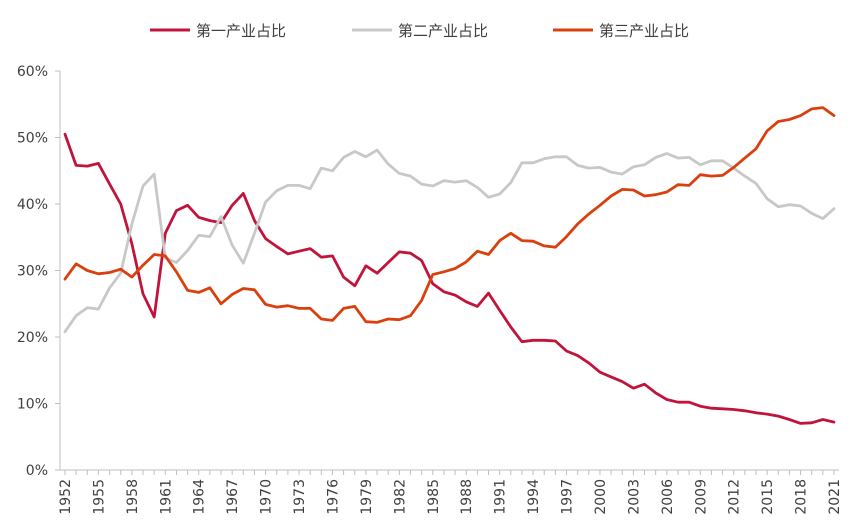 The height and width of the screenshot is (531, 865). Describe the element at coordinates (835, 497) in the screenshot. I see `x-tick-label: 2021` at that location.